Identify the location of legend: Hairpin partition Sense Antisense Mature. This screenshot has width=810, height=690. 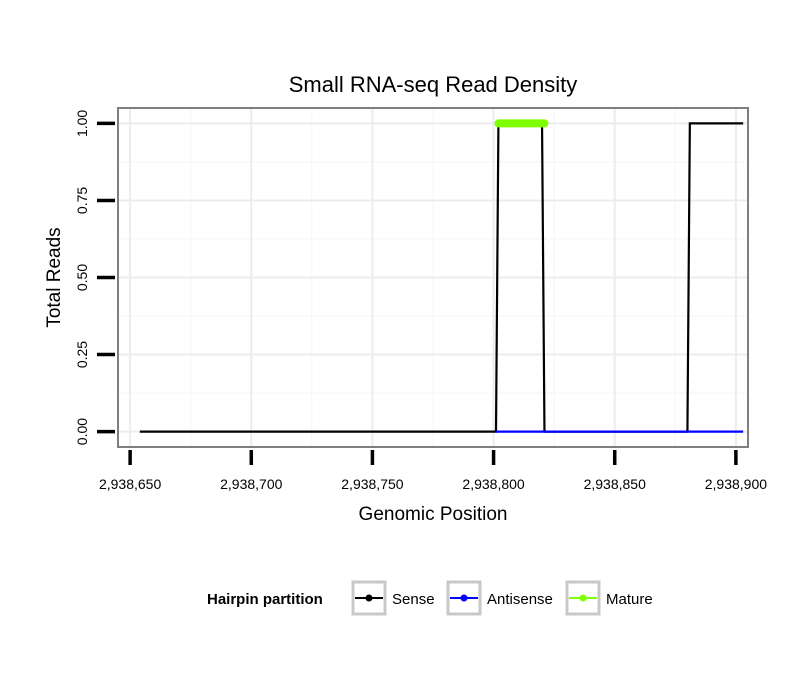
(430, 598).